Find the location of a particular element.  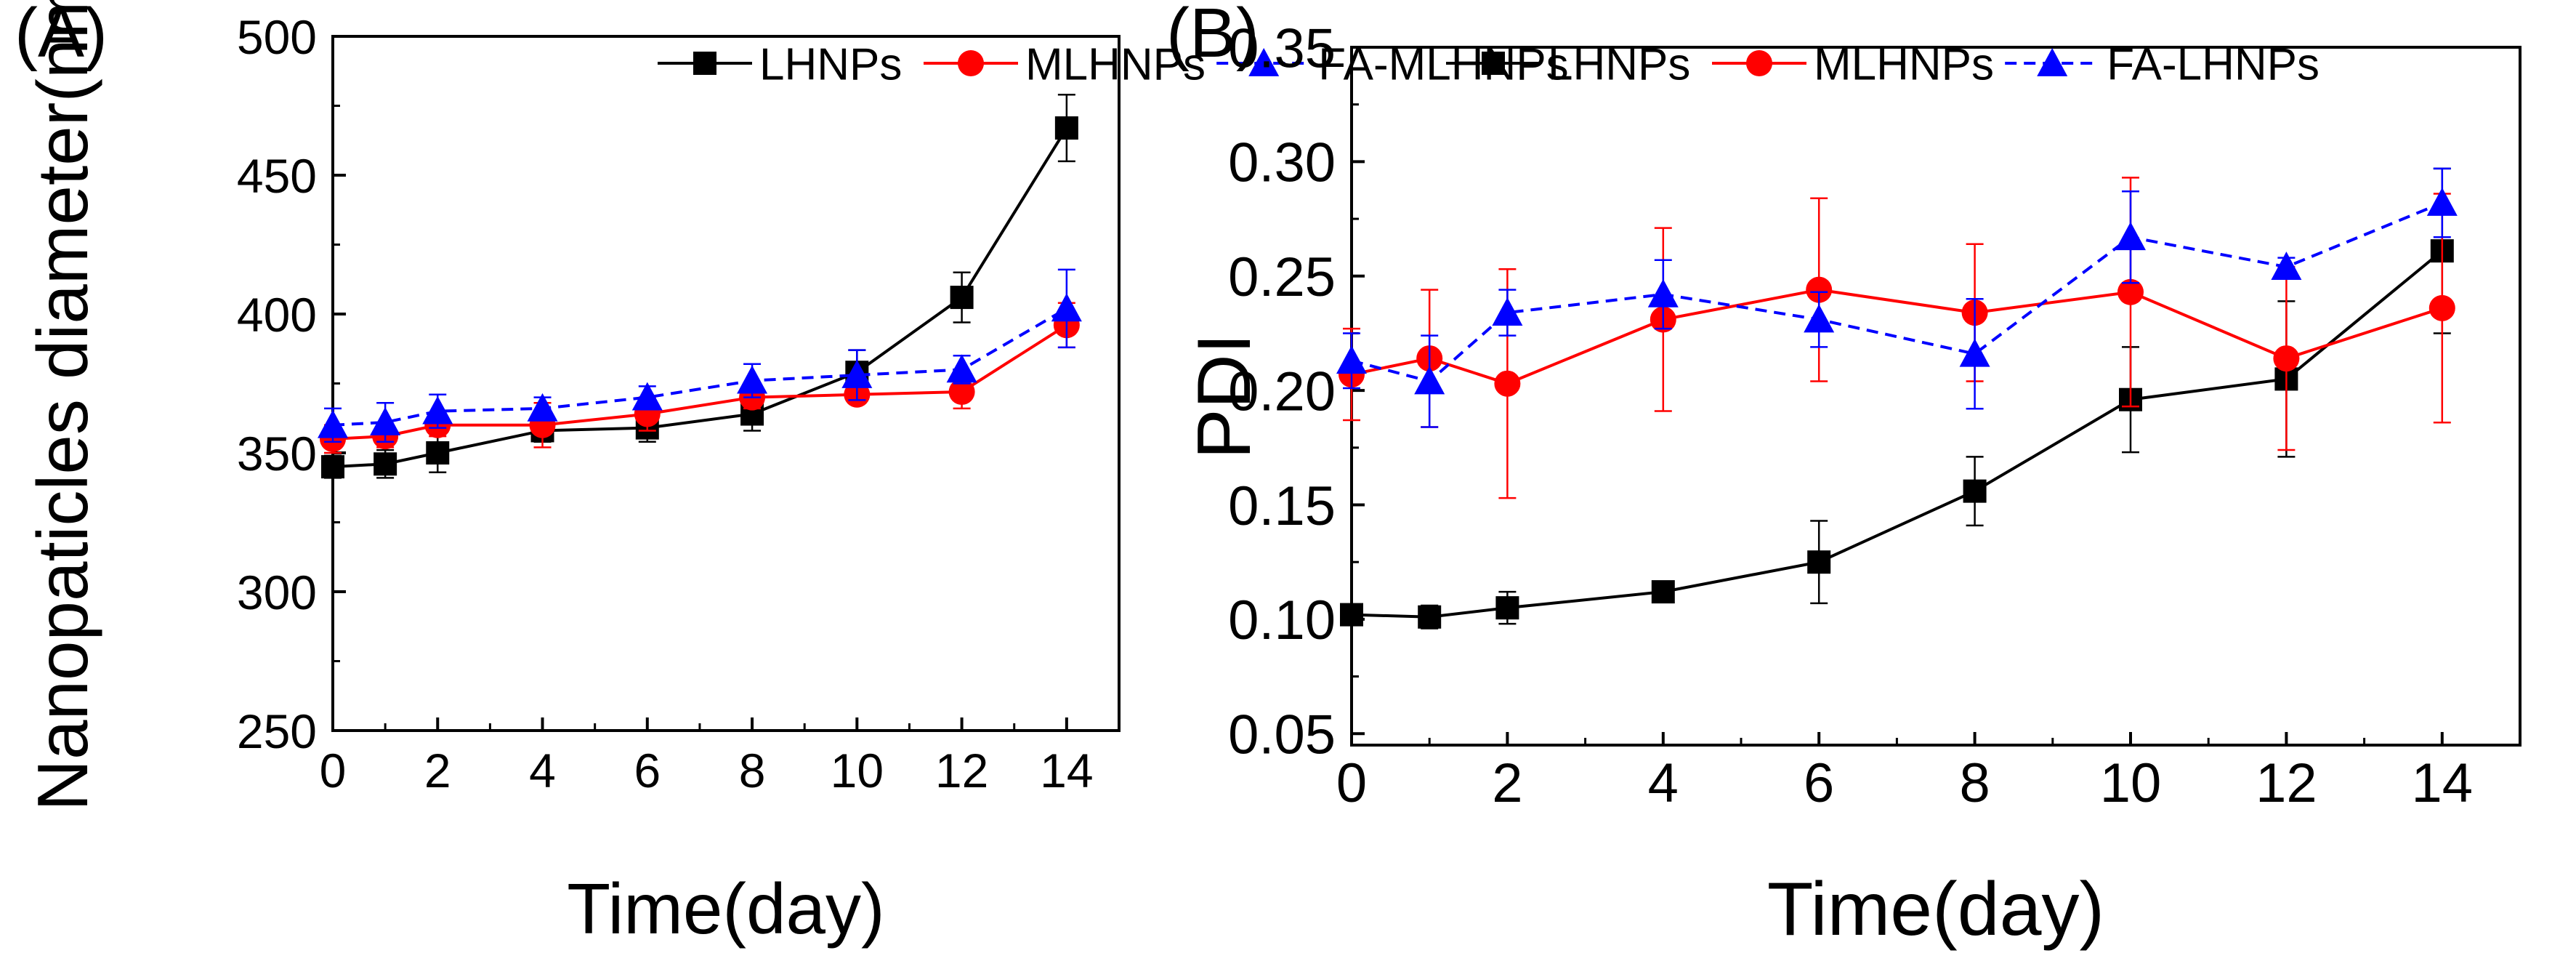

legend: LHNPs MLHNPs FA-MLHNPs is located at coordinates (1113, 64).